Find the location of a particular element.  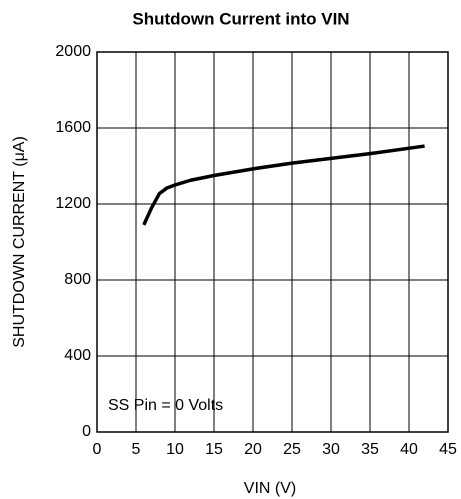

y-tick-label: 2000 is located at coordinates (73, 51).